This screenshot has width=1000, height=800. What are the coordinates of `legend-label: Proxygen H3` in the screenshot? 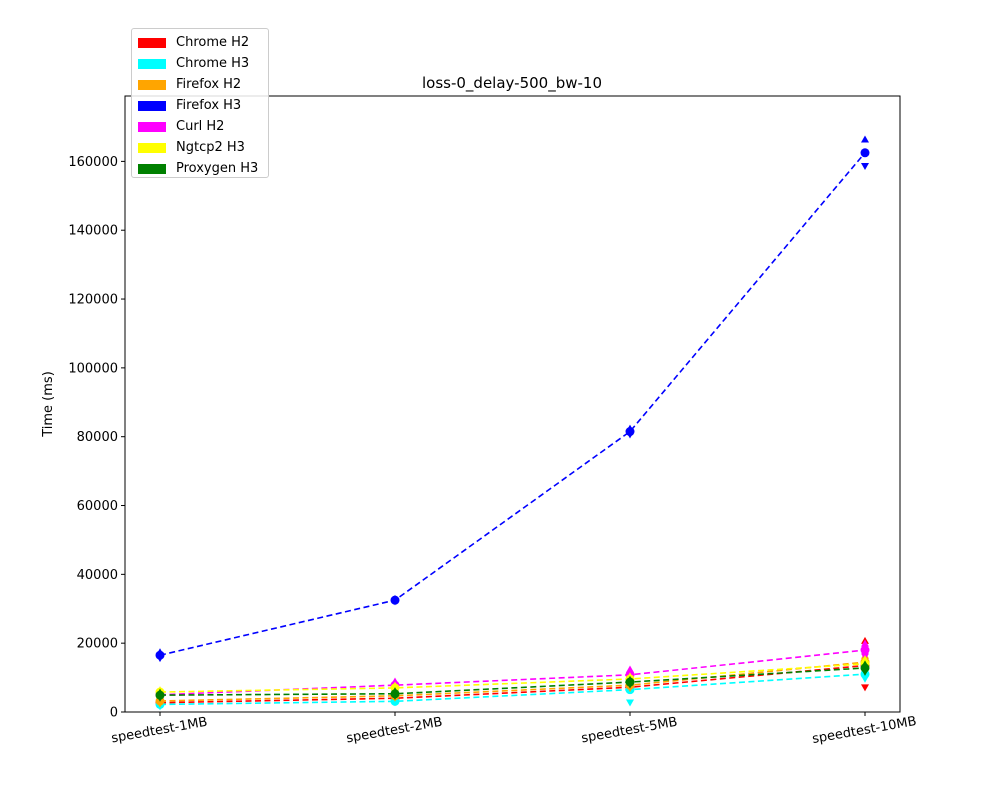 It's located at (217, 168).